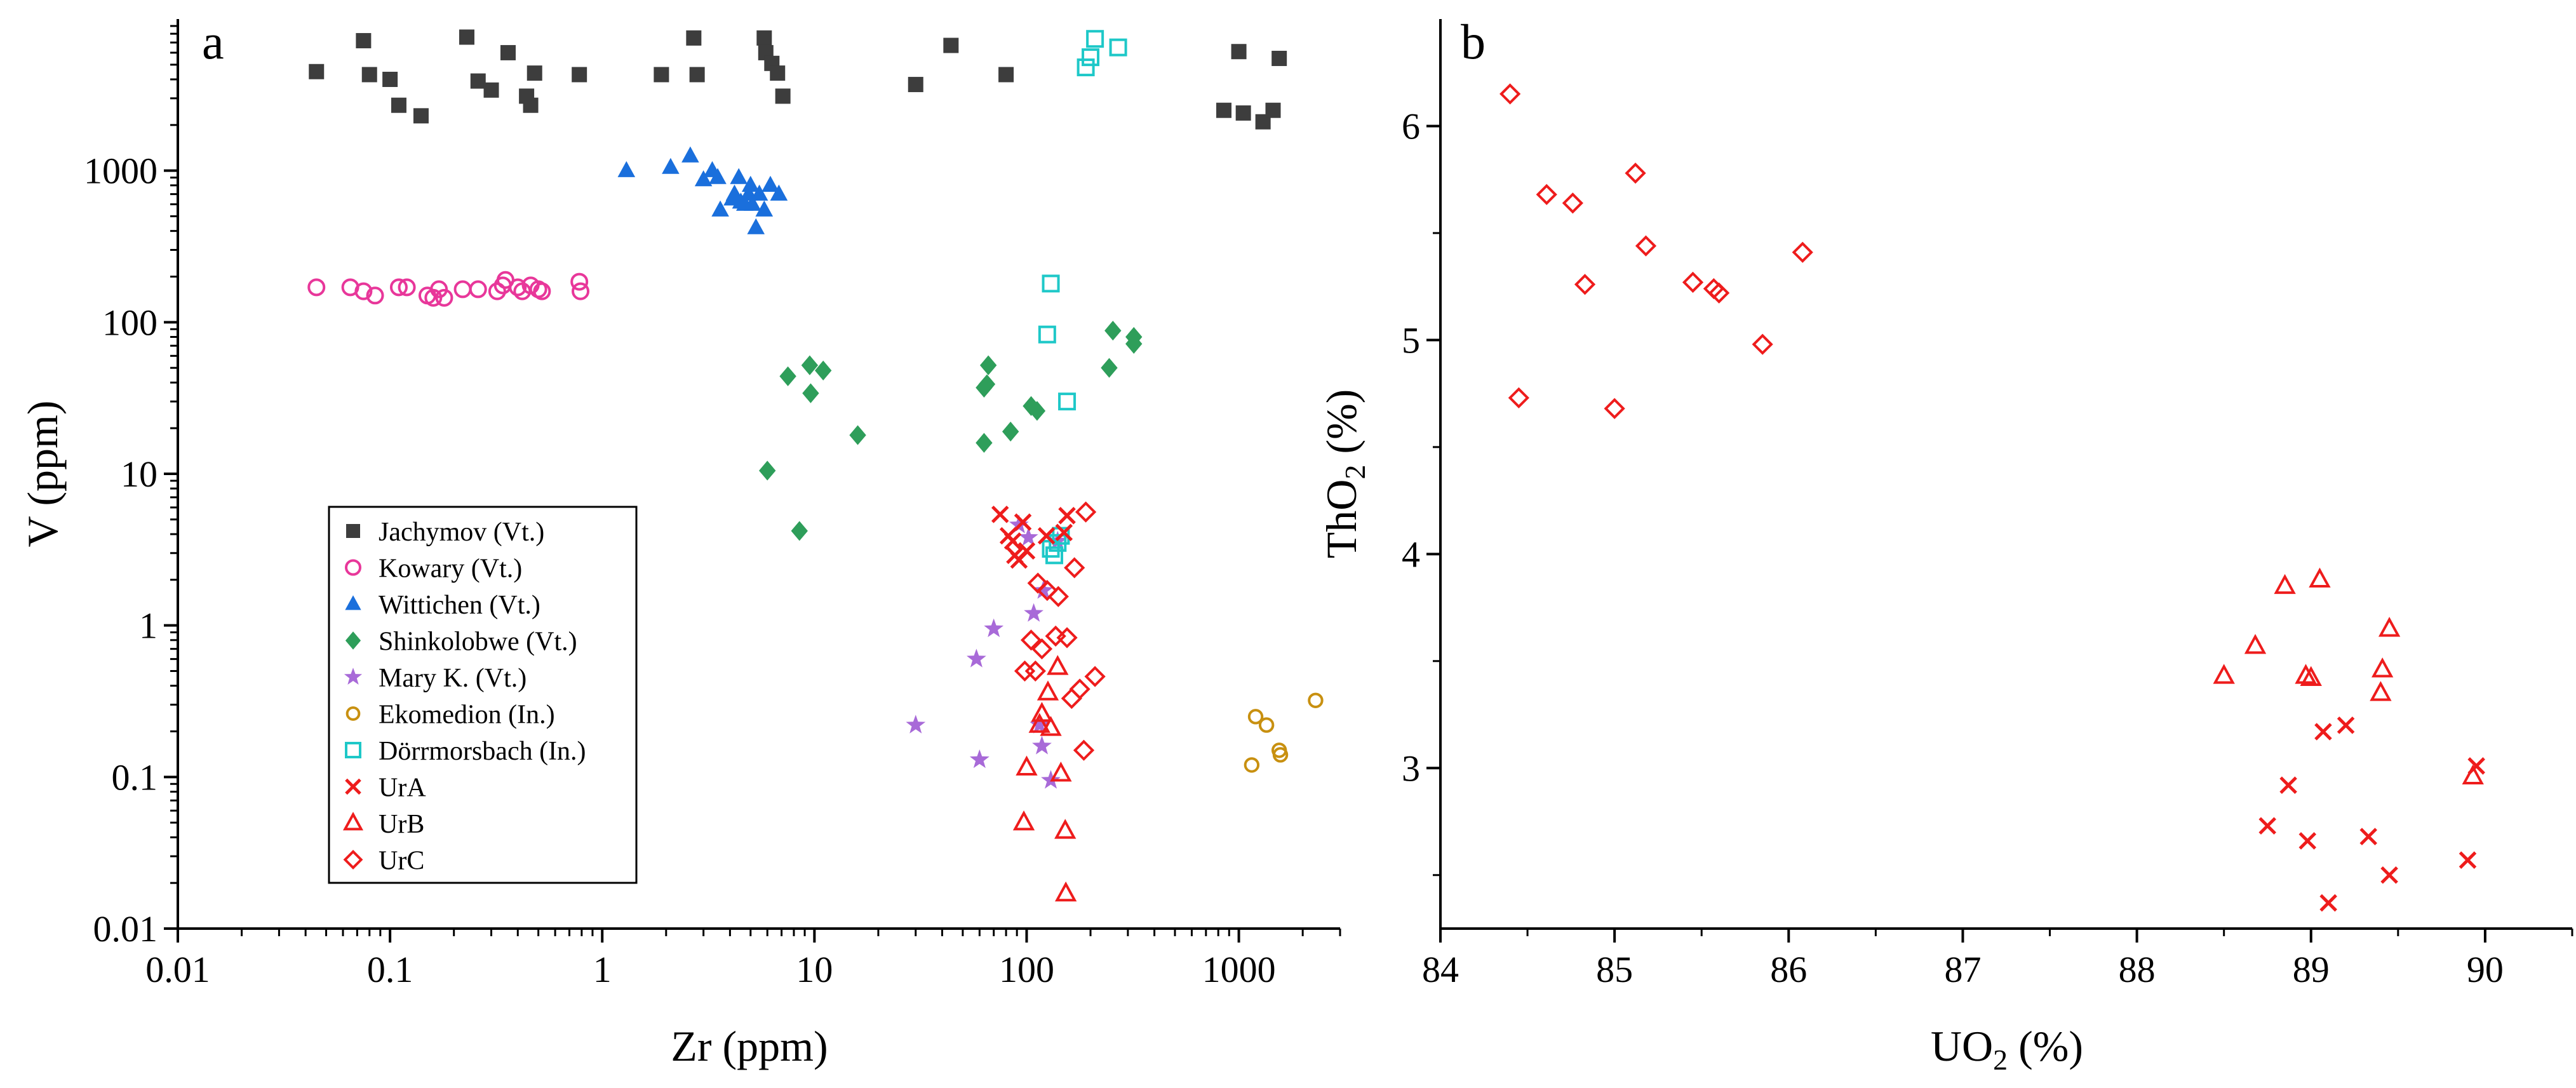  What do you see at coordinates (951, 431) in the screenshot?
I see `series-shinkolobwe-vt` at bounding box center [951, 431].